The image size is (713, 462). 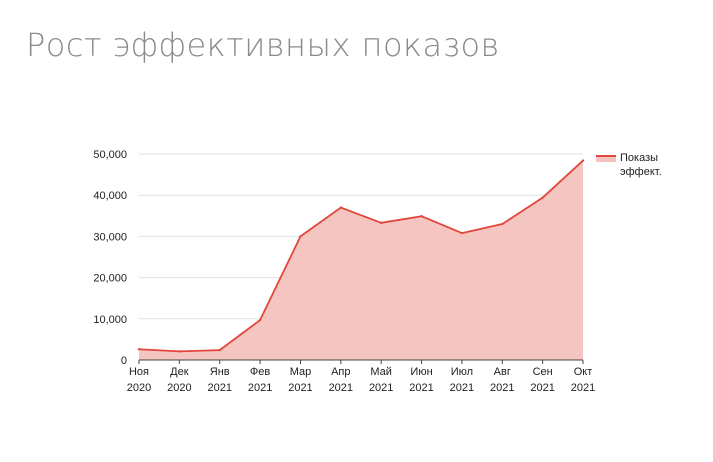 I want to click on legend: Показы эффект., so click(x=629, y=165).